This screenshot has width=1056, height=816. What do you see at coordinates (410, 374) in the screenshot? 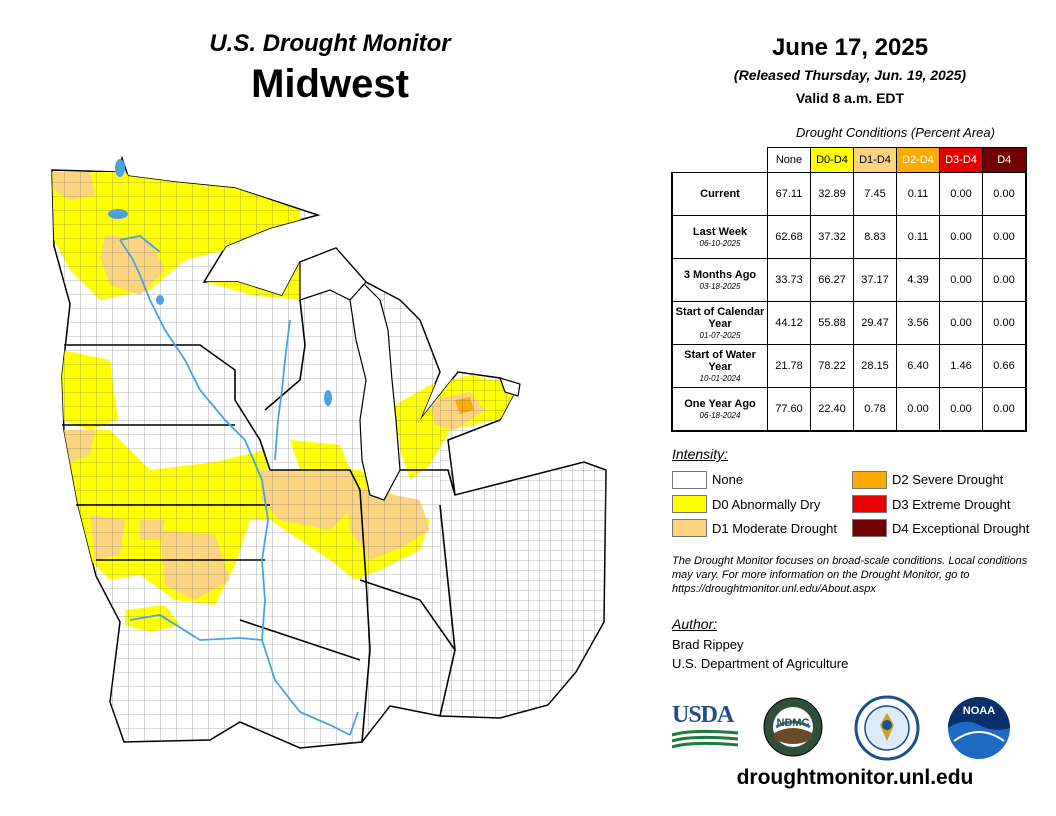
I see `great-lakes` at bounding box center [410, 374].